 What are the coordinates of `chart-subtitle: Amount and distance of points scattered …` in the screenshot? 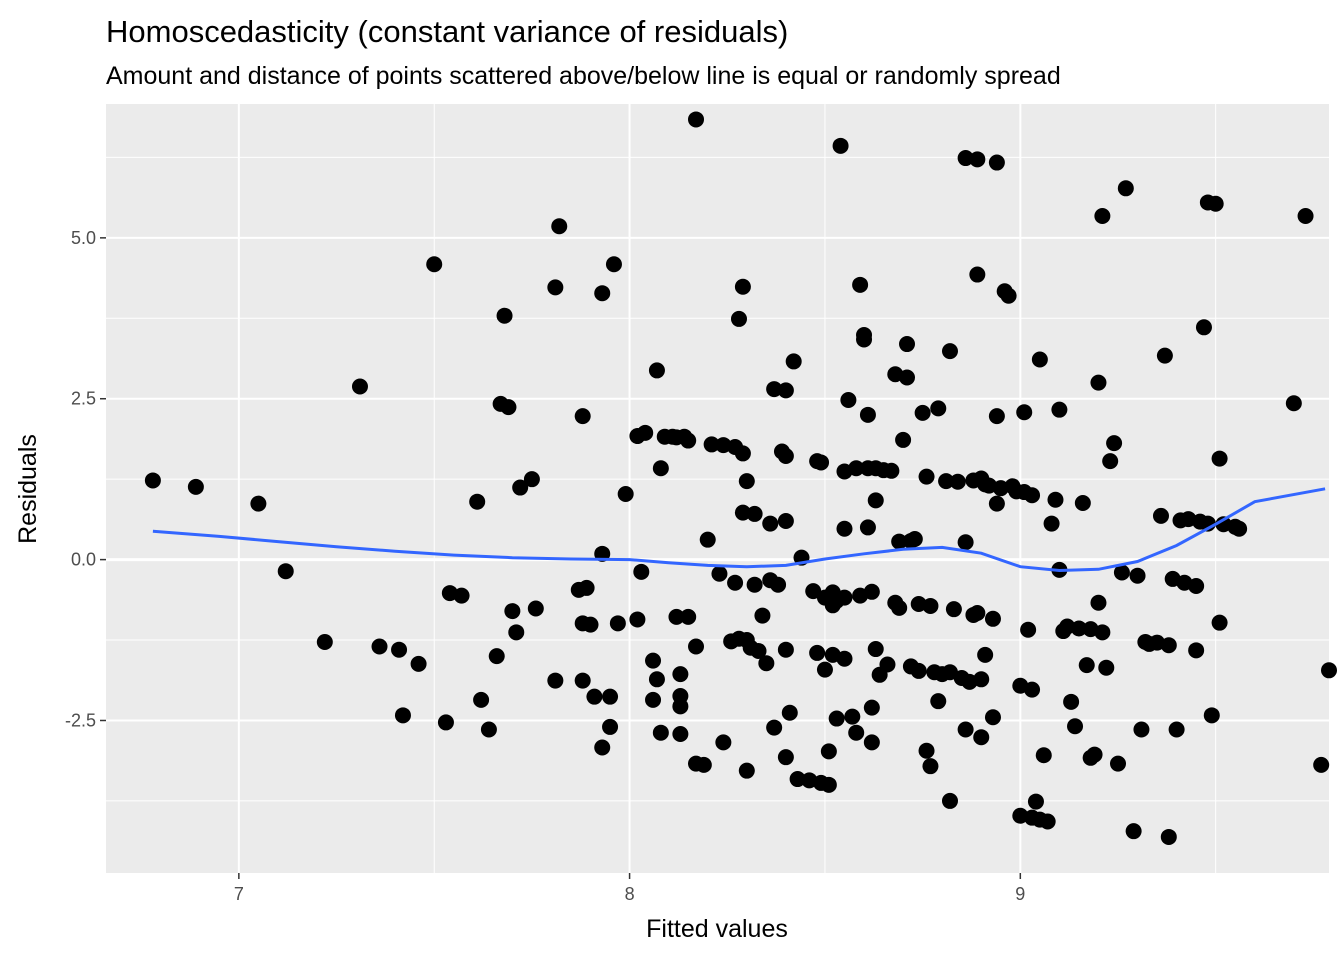 It's located at (583, 76).